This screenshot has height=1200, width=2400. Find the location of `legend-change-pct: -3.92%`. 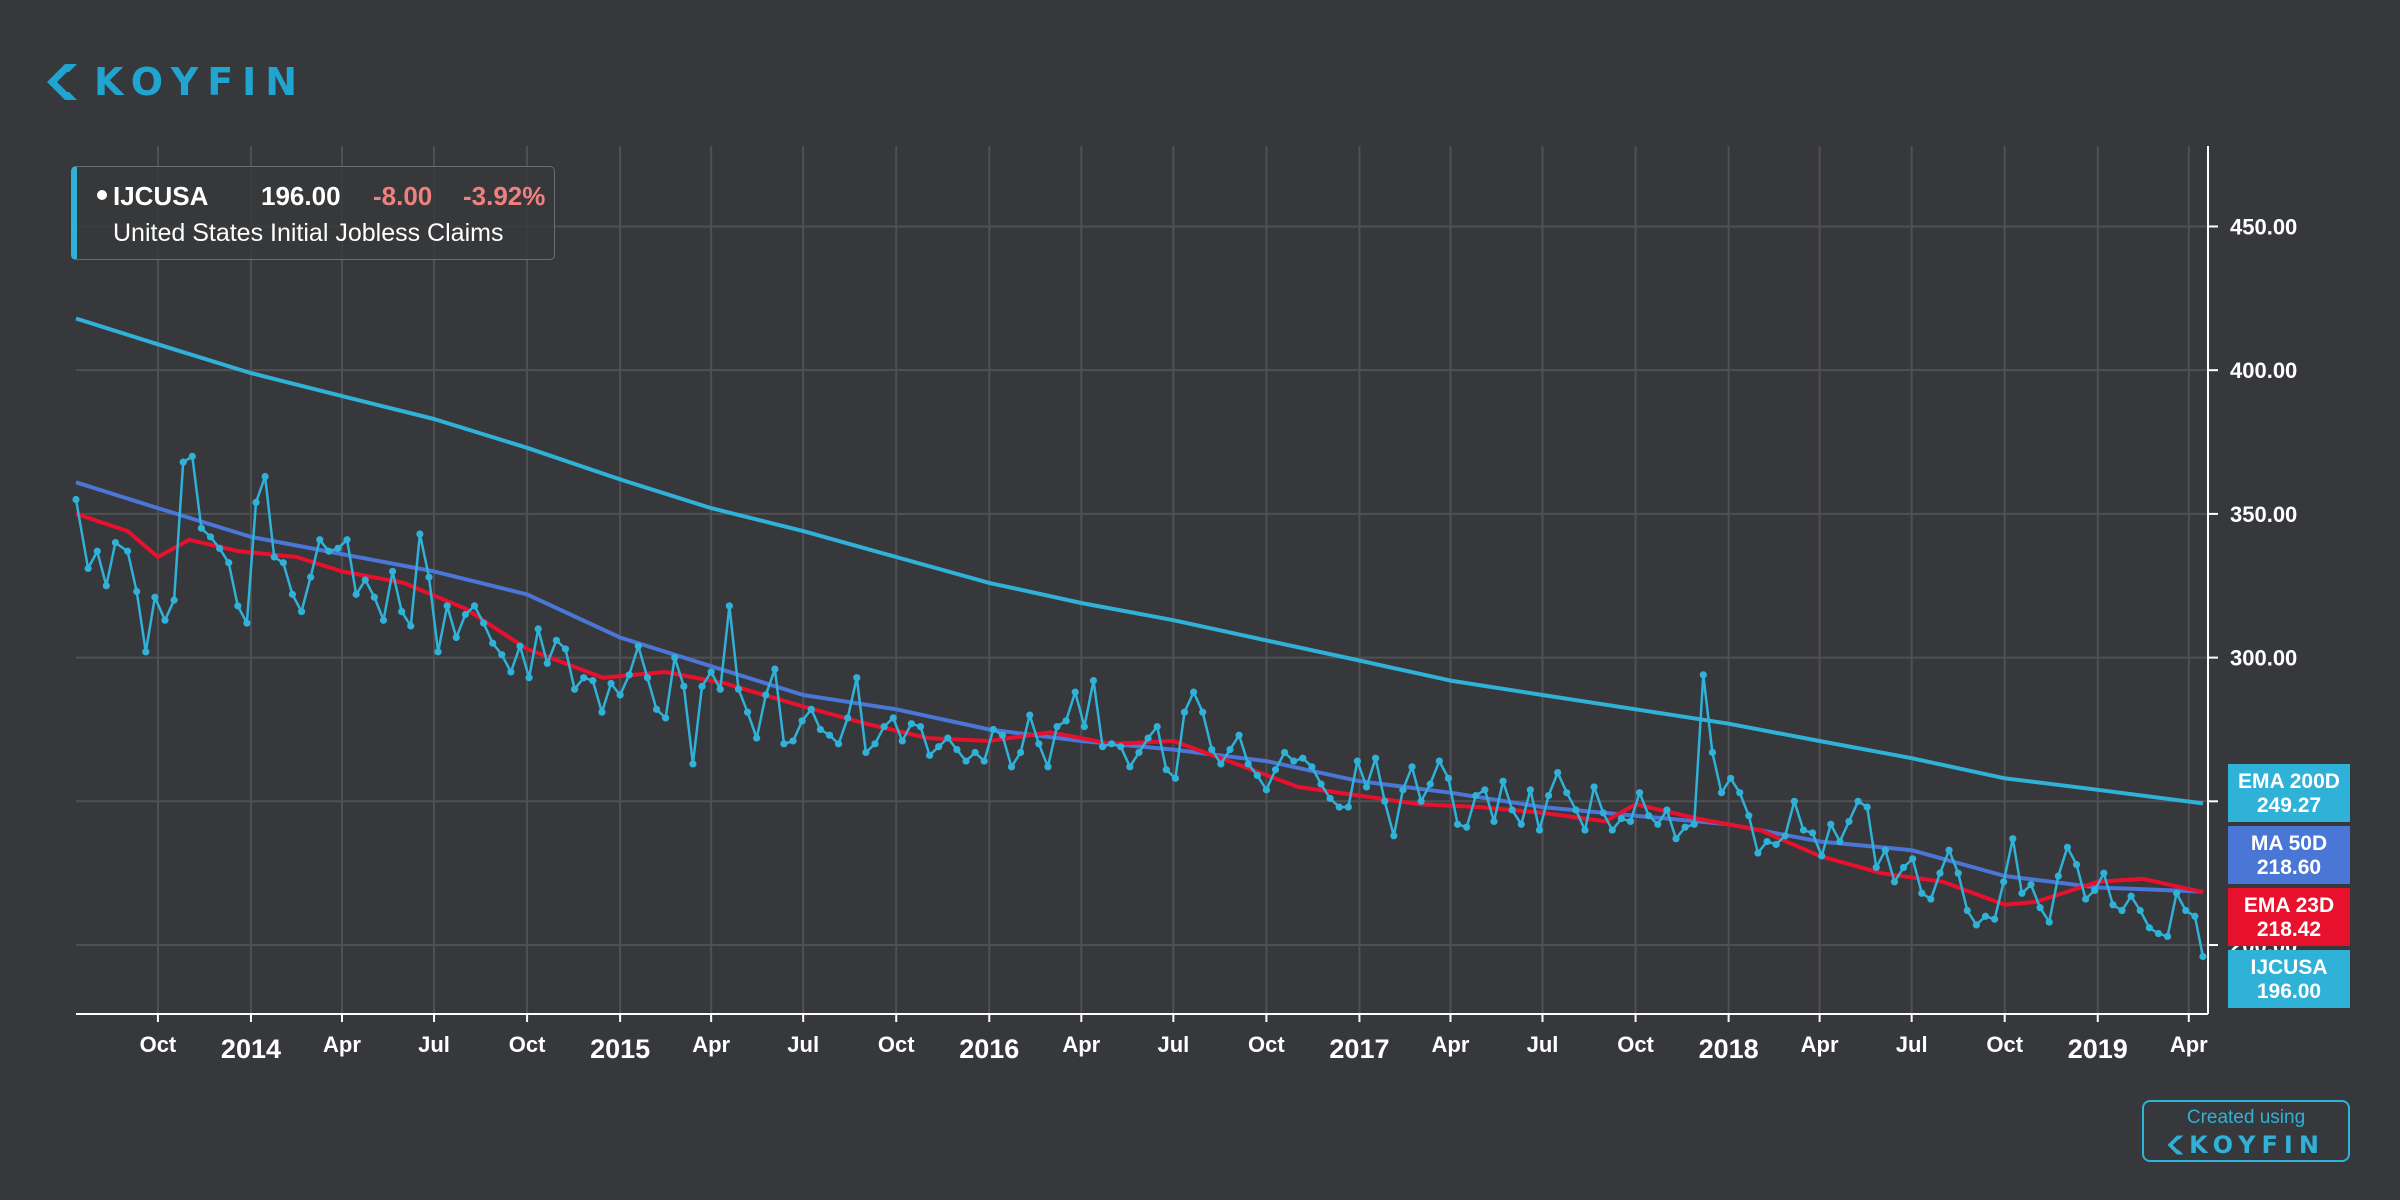

legend-change-pct: -3.92% is located at coordinates (504, 196).